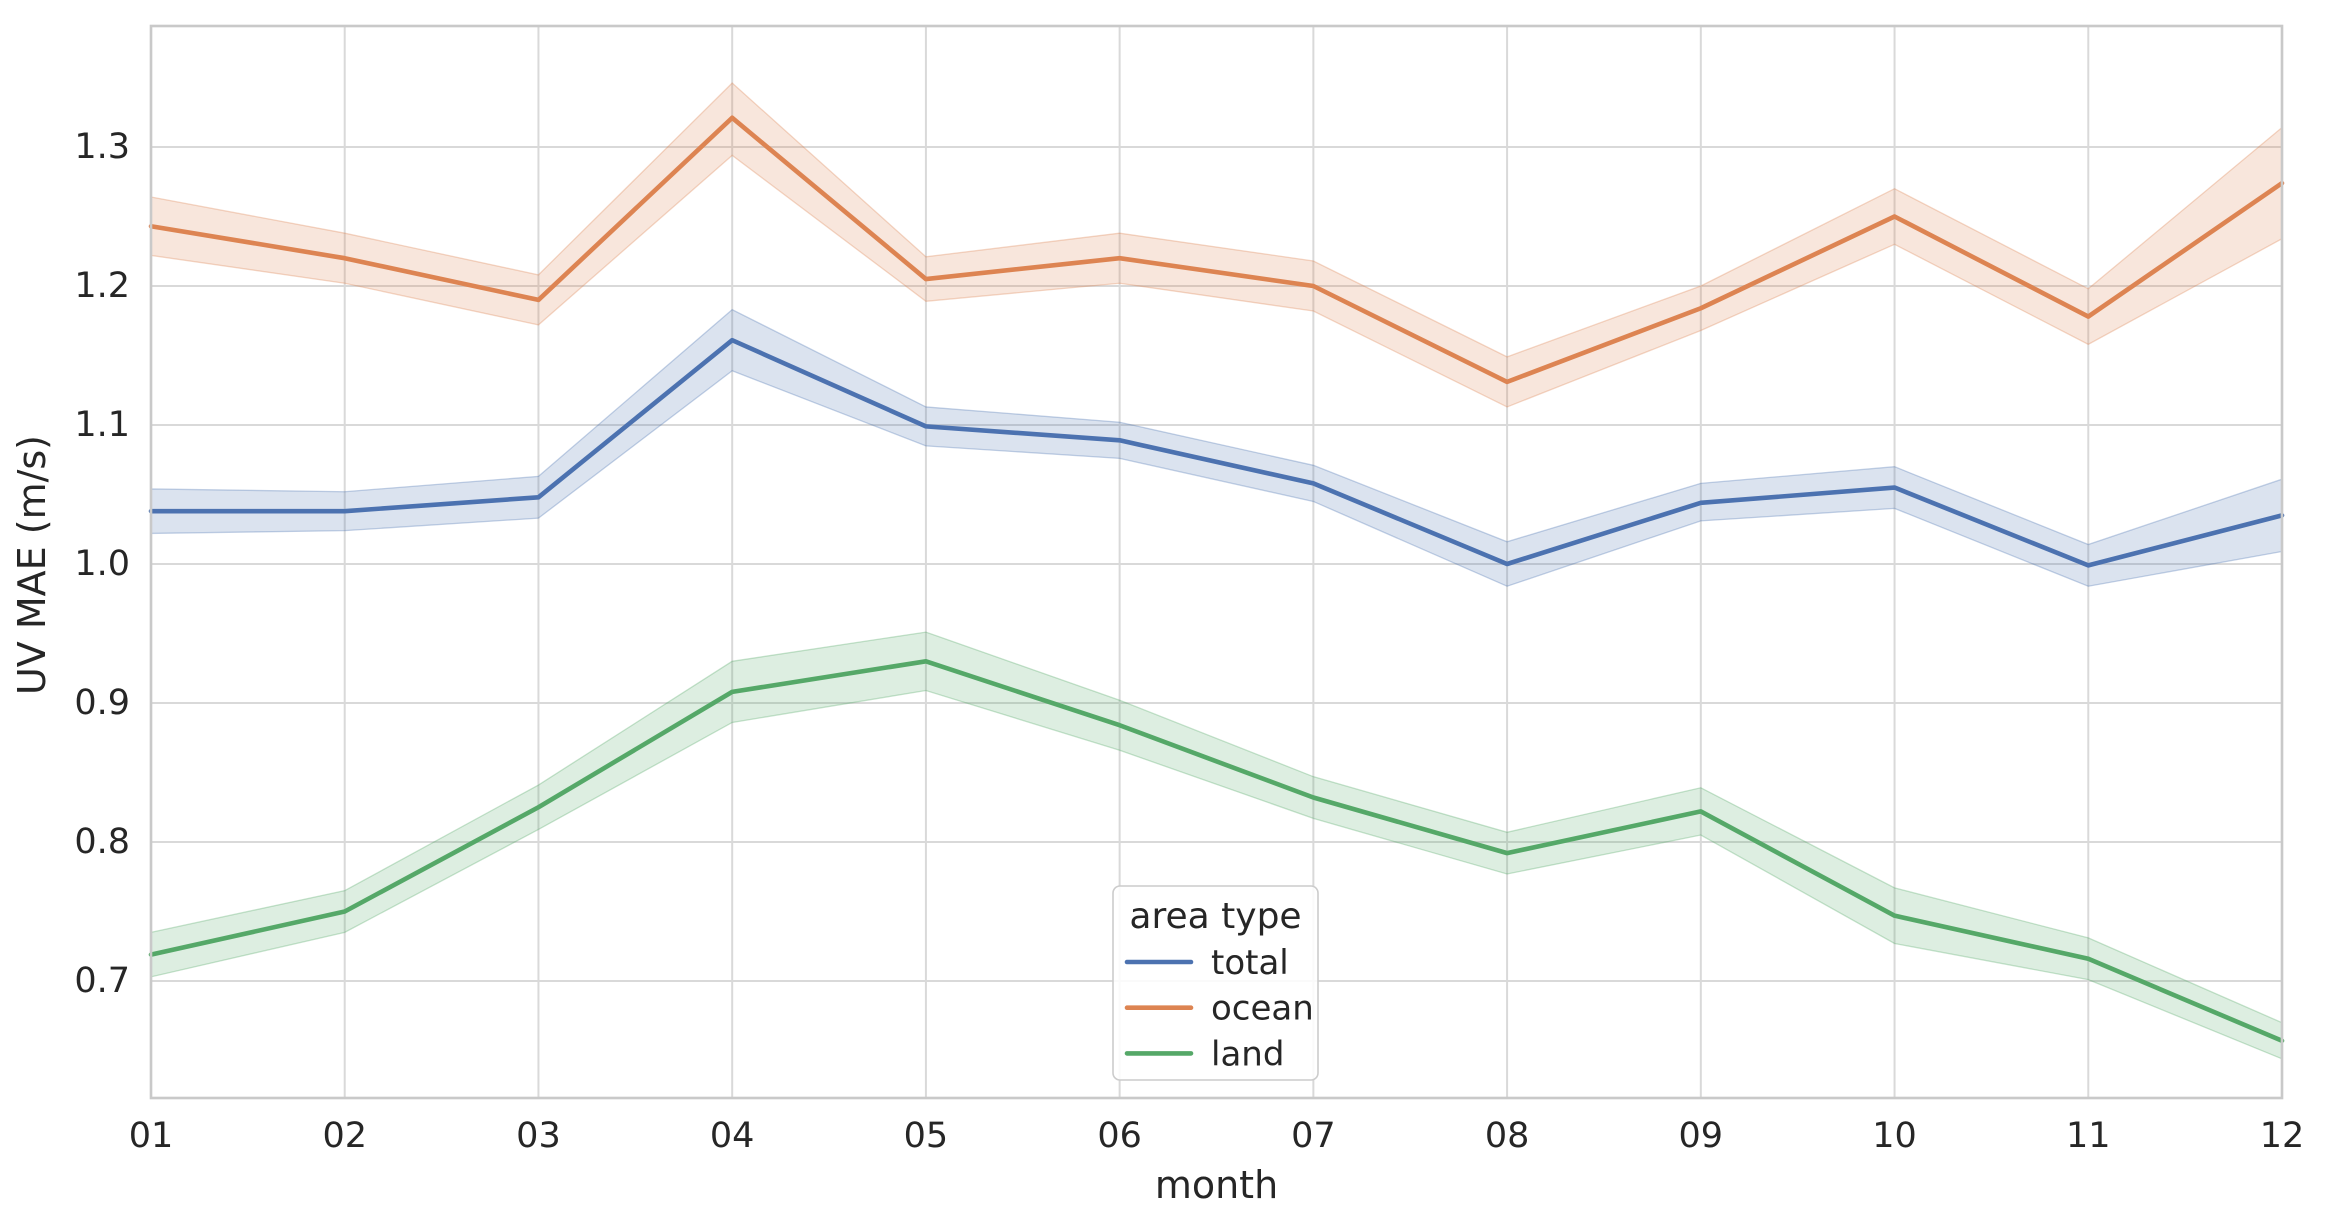  Describe the element at coordinates (32, 565) in the screenshot. I see `y-axis-title: UV MAE (m/s)` at that location.